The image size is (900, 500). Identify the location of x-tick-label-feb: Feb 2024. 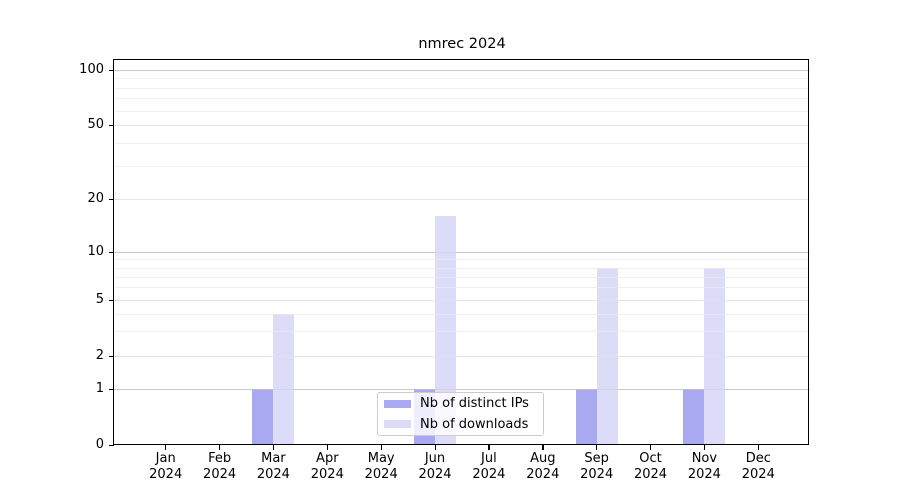
(220, 466).